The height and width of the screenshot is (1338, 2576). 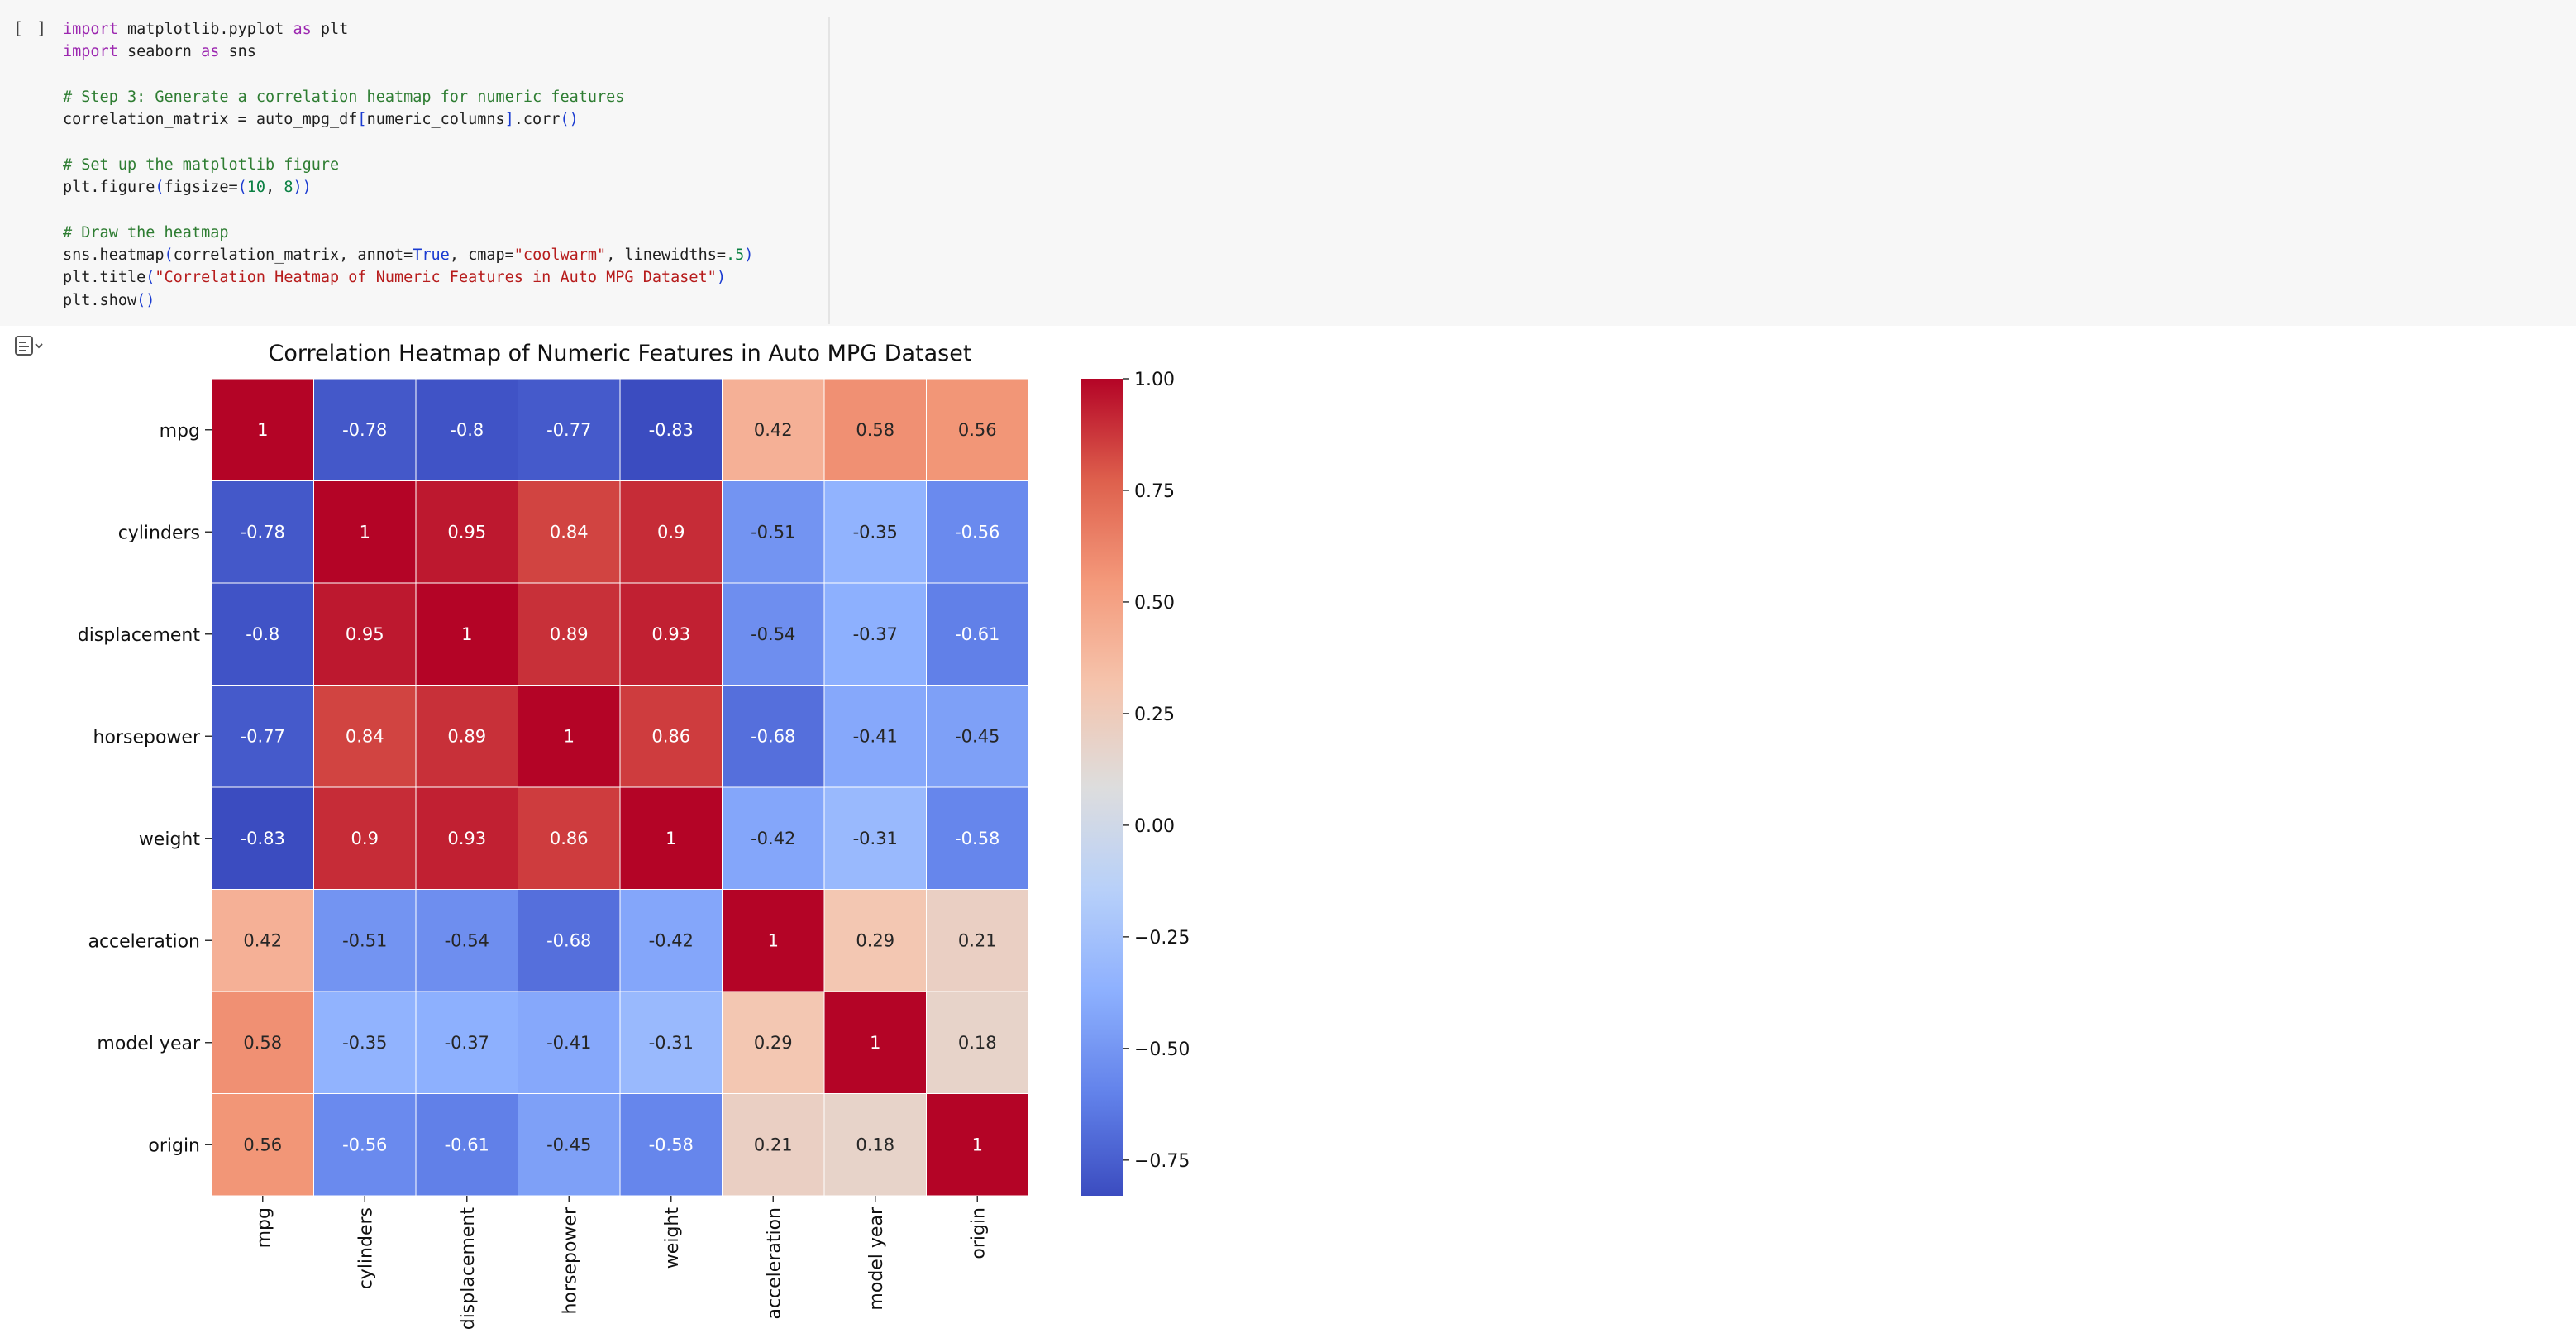 I want to click on code-token: 10, so click(x=256, y=188).